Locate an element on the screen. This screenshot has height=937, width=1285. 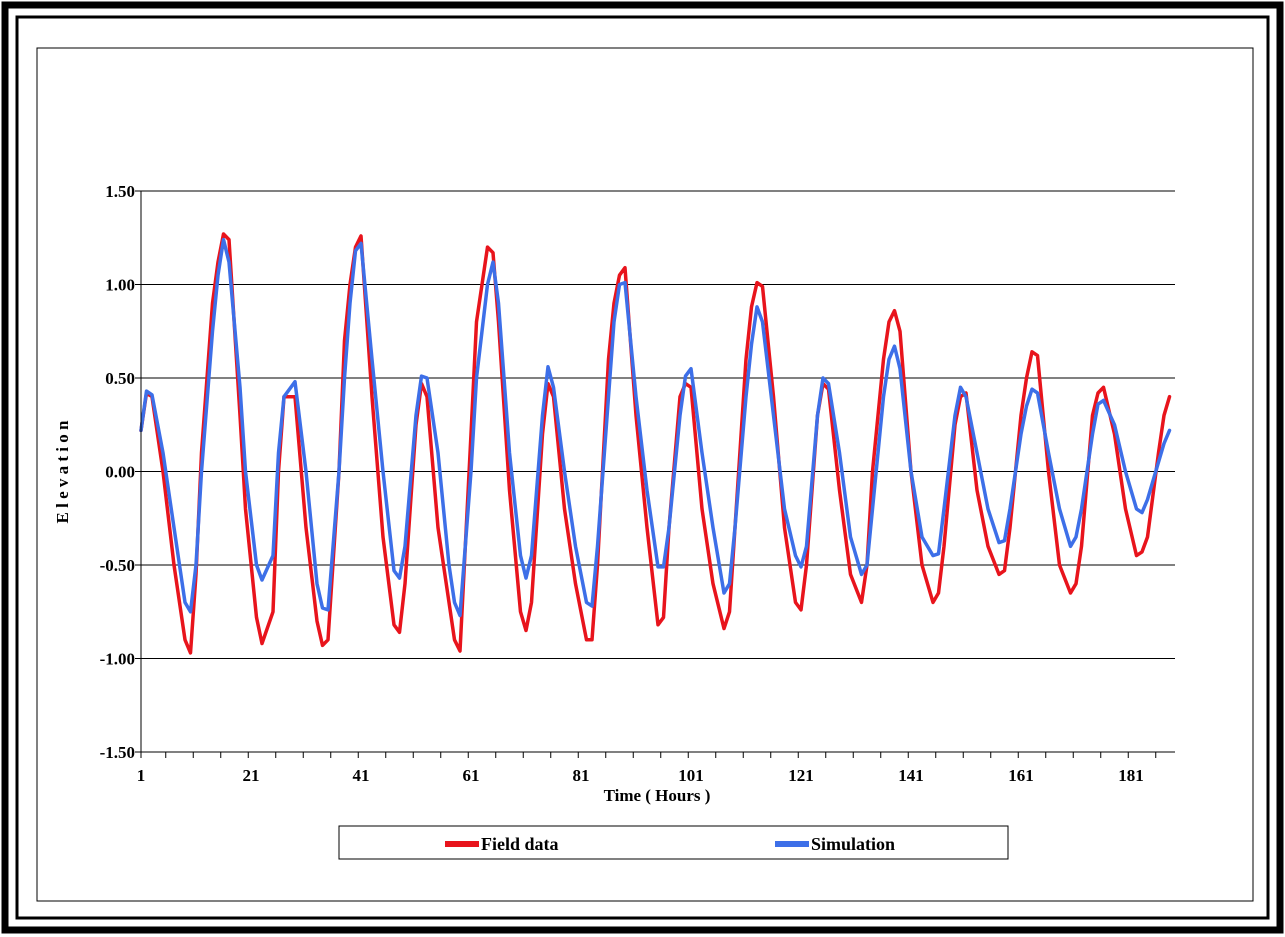
x-tick-label-9: 181 is located at coordinates (1131, 775).